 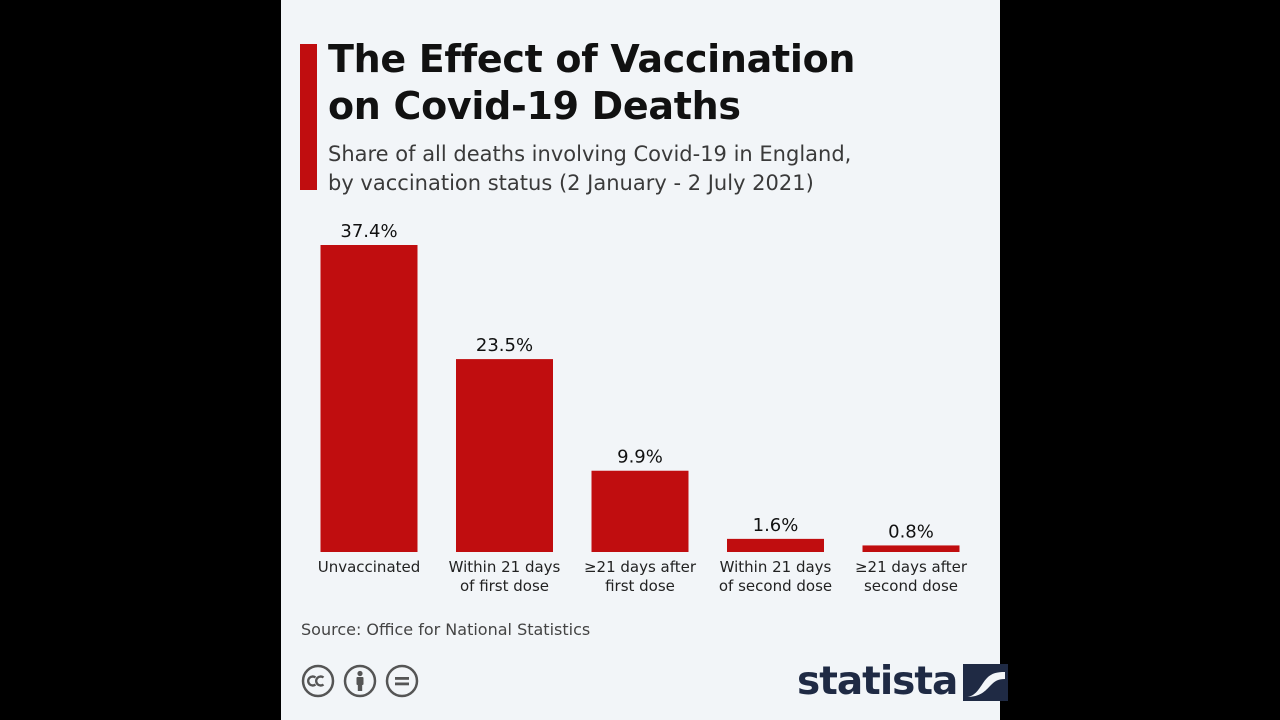 What do you see at coordinates (776, 525) in the screenshot?
I see `data-label-4: 1.6%` at bounding box center [776, 525].